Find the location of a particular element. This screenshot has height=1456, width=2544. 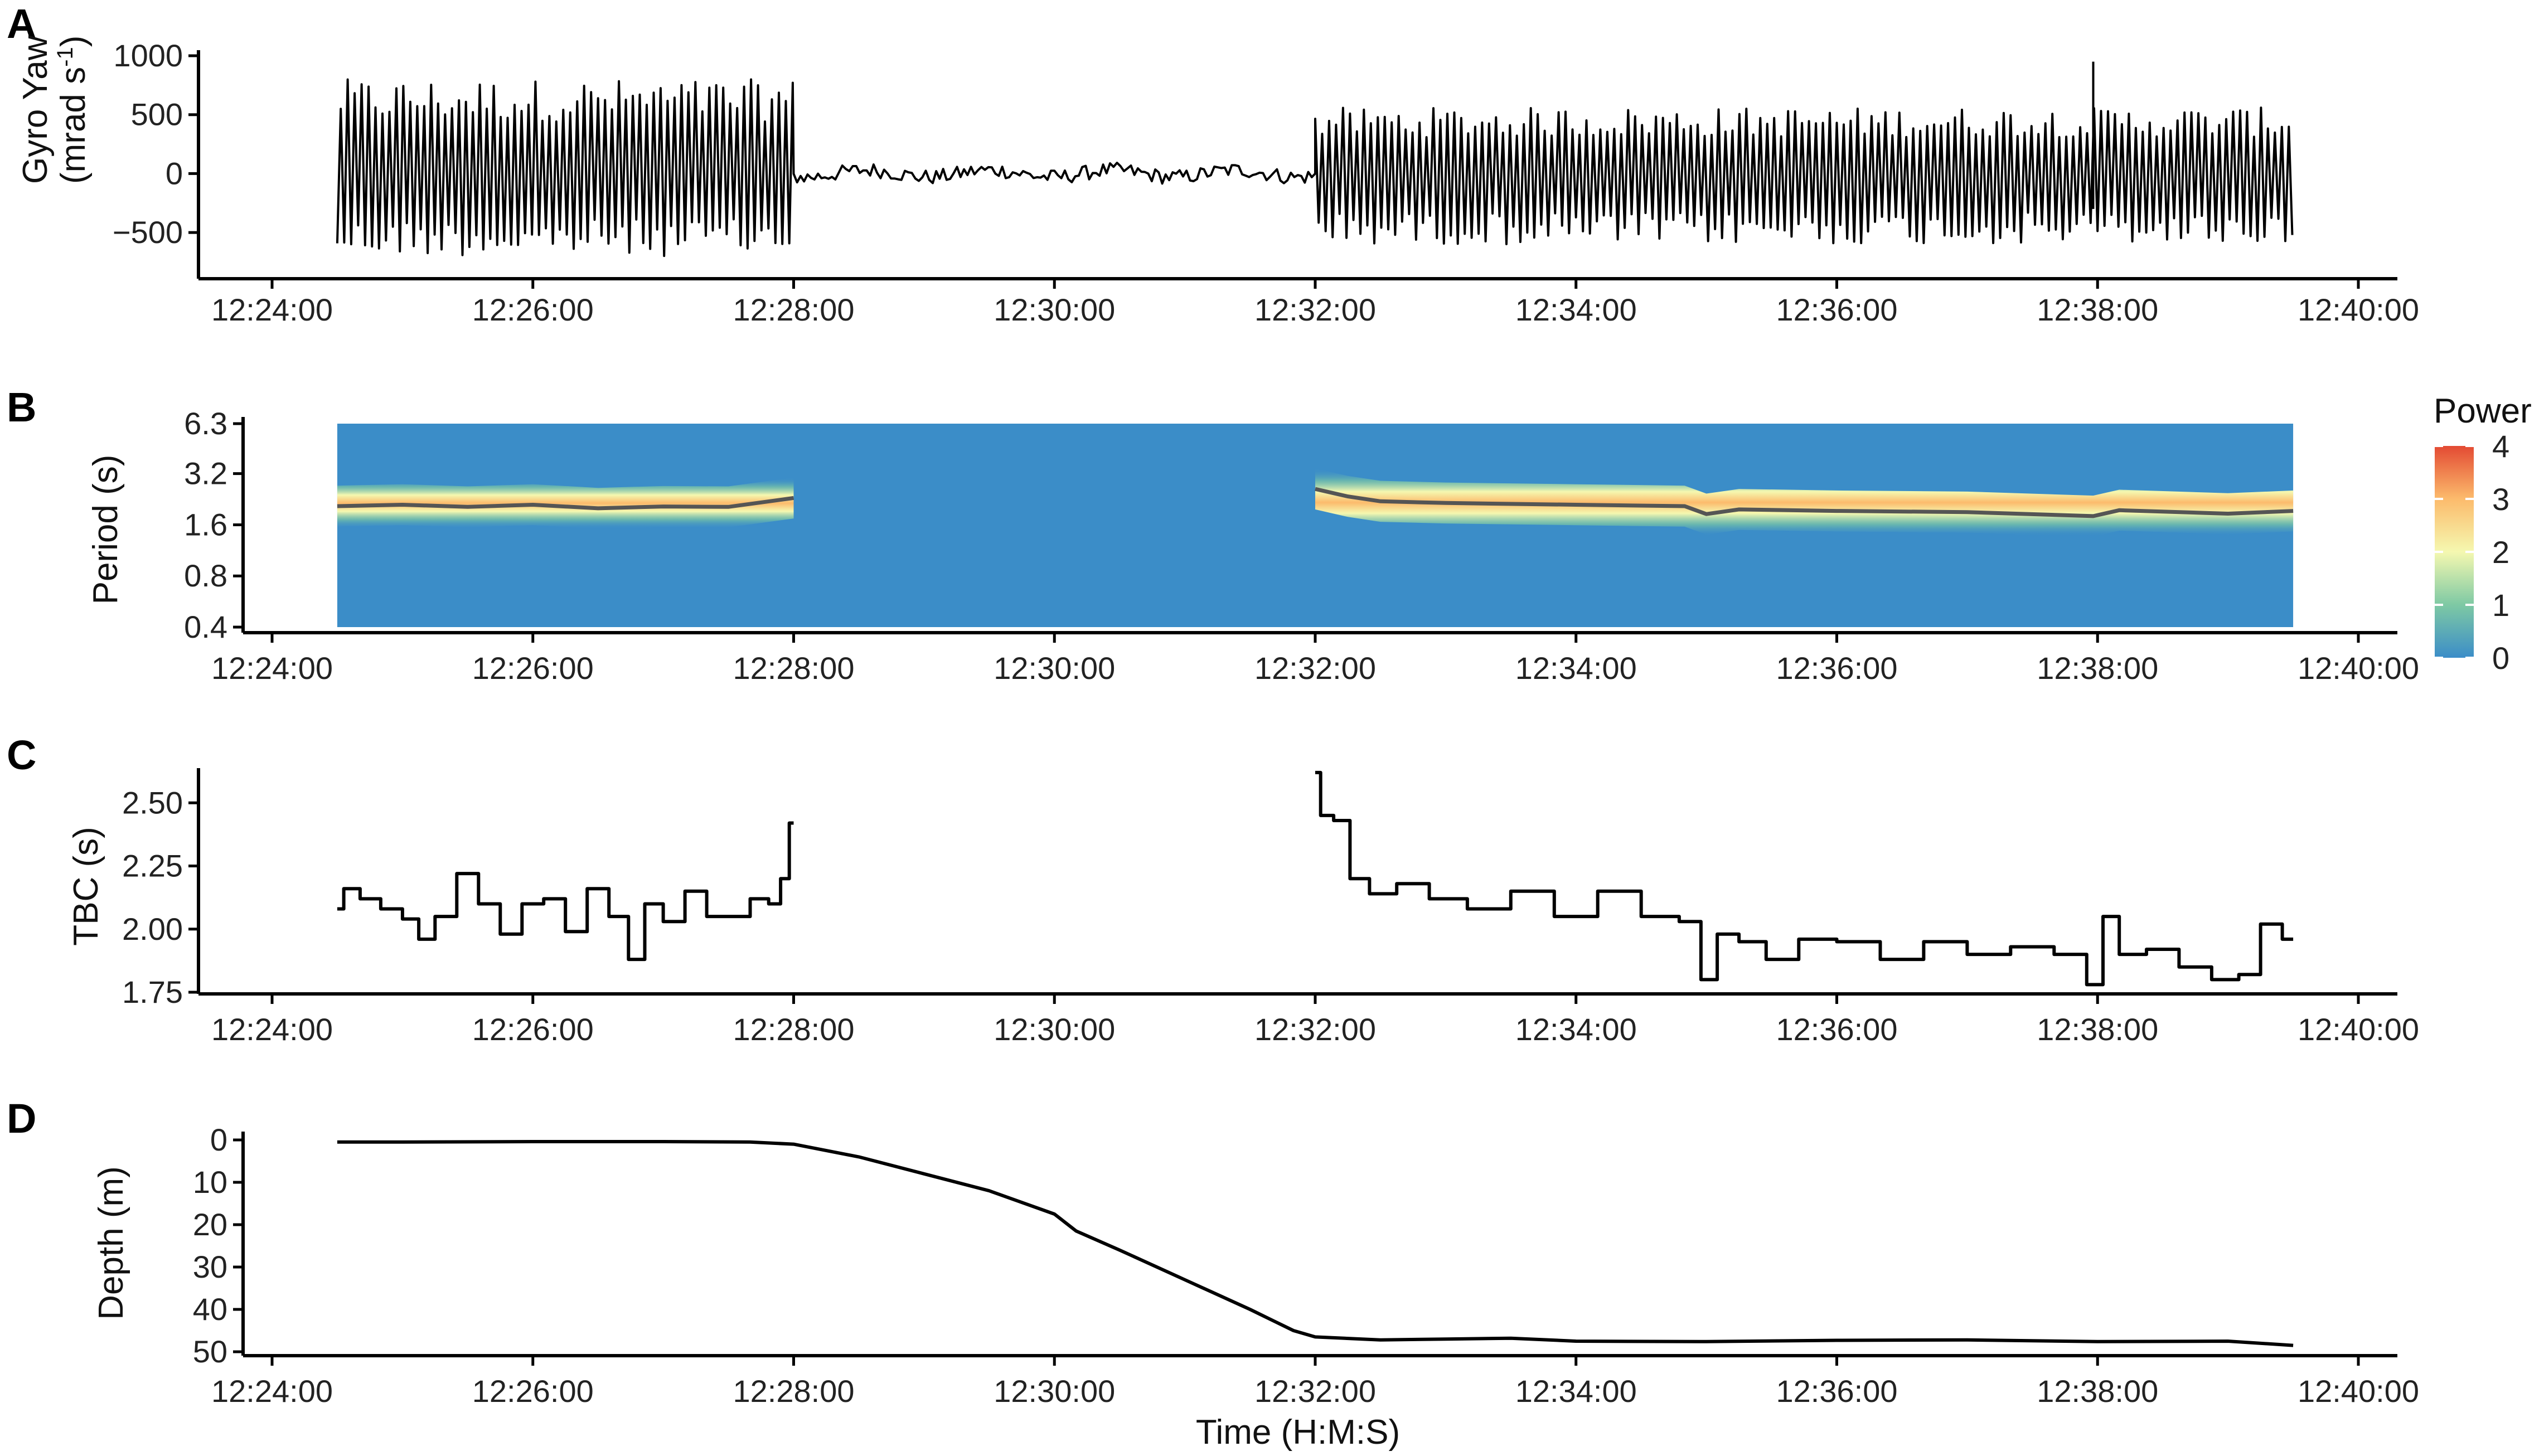

panel-a-ylabel: Gyro Yaw (mrad s-1) is located at coordinates (55, 105).